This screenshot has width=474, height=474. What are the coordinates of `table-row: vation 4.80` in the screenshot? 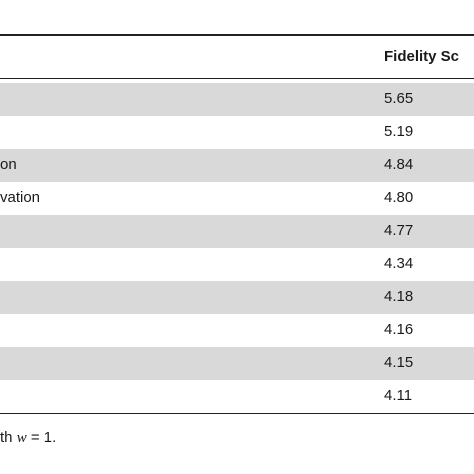 It's located at (237, 198).